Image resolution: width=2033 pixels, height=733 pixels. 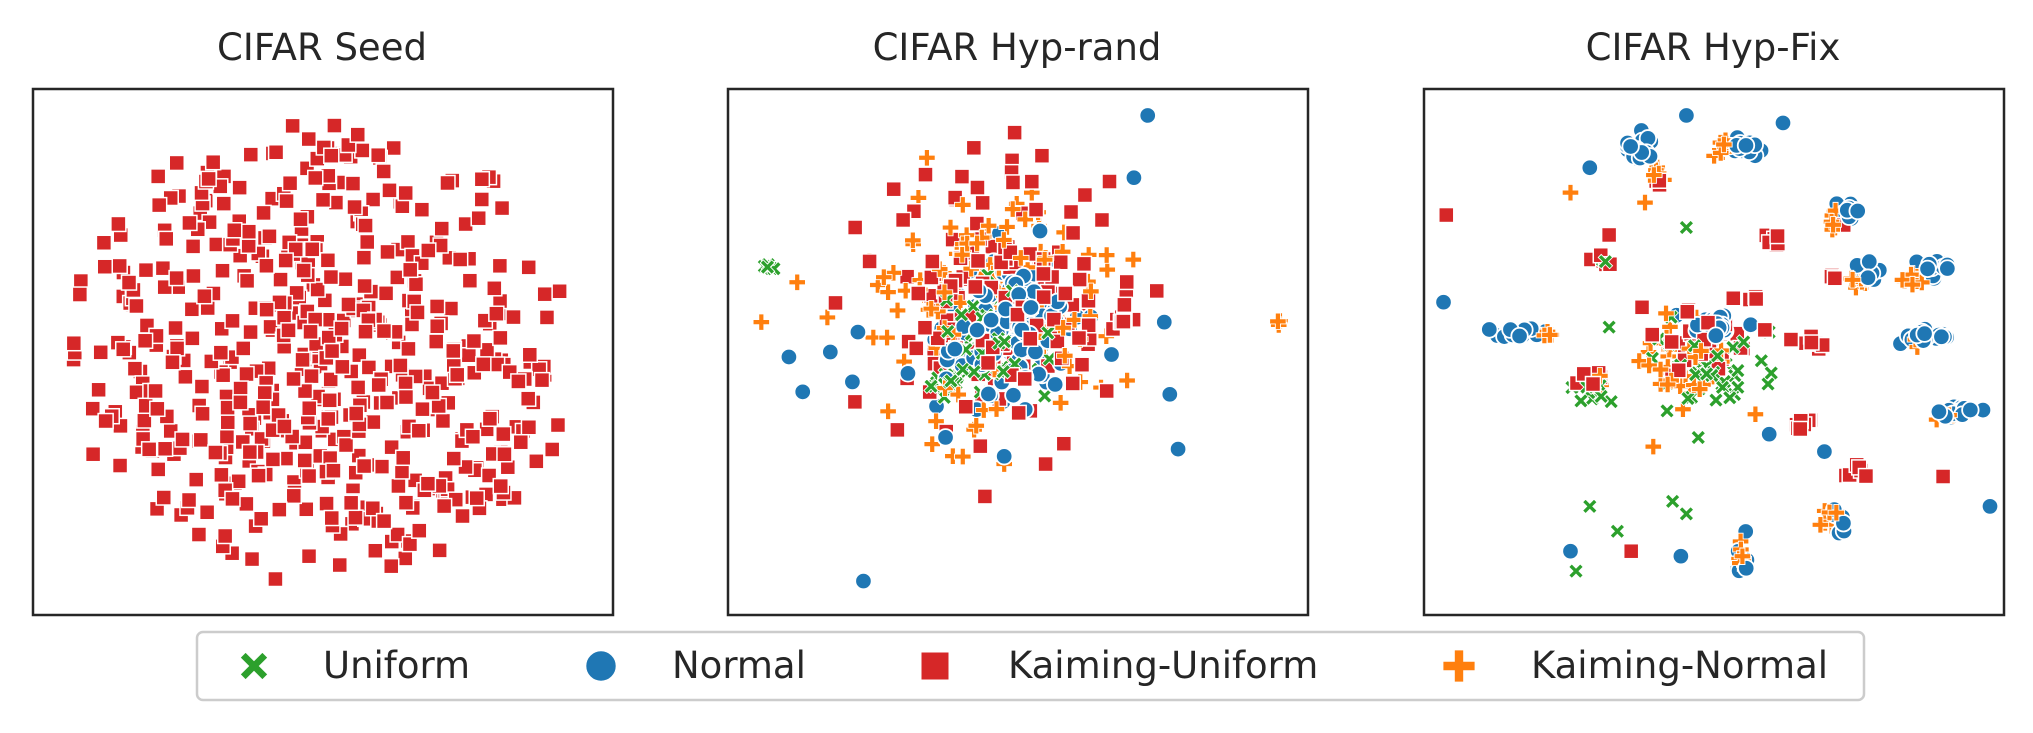 What do you see at coordinates (739, 665) in the screenshot?
I see `legend-label-normal: Normal` at bounding box center [739, 665].